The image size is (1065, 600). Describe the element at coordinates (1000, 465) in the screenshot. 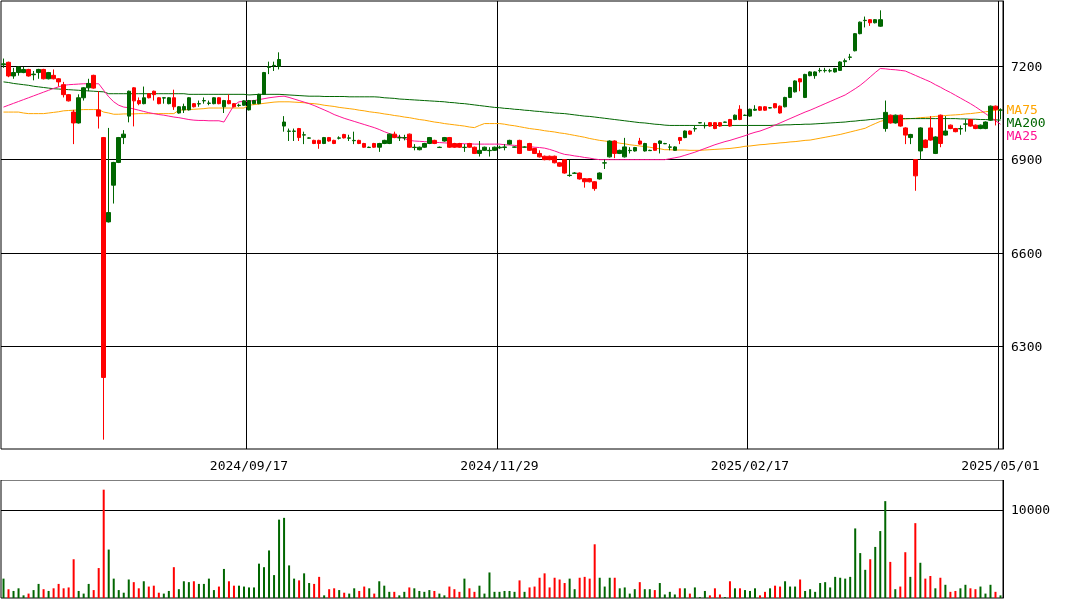

I see `x-tick-label: 2025/05/01` at that location.